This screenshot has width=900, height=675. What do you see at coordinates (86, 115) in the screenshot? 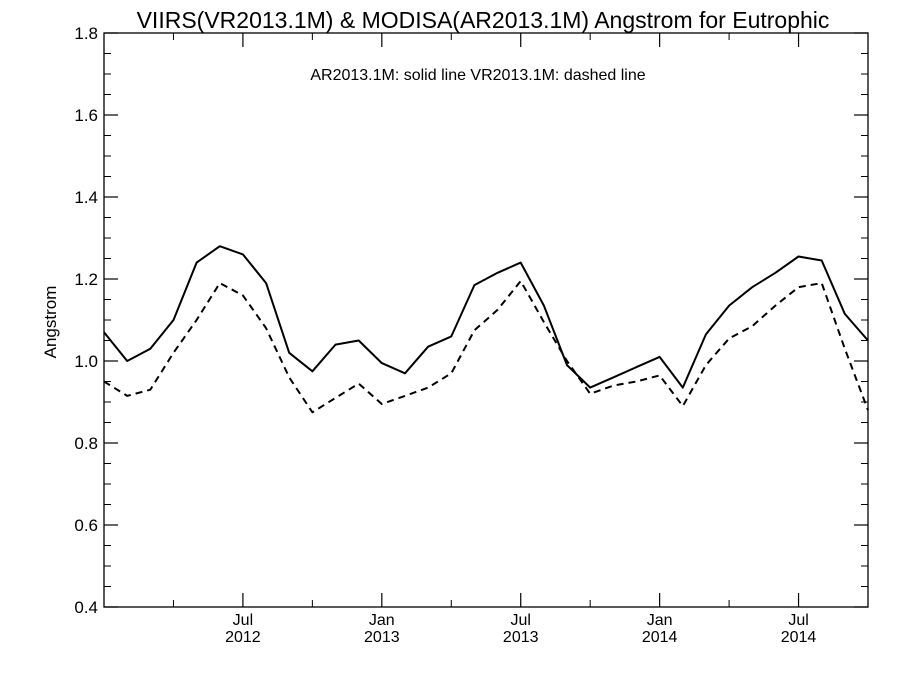
I see `y-tick-label: 1.6` at bounding box center [86, 115].